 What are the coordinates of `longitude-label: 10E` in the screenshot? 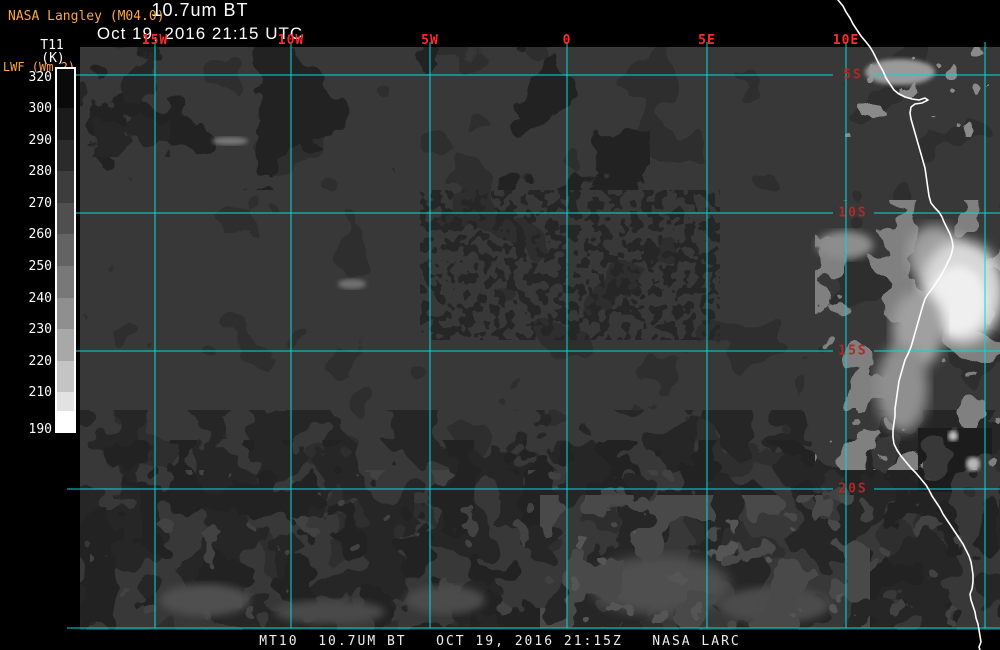 It's located at (846, 40).